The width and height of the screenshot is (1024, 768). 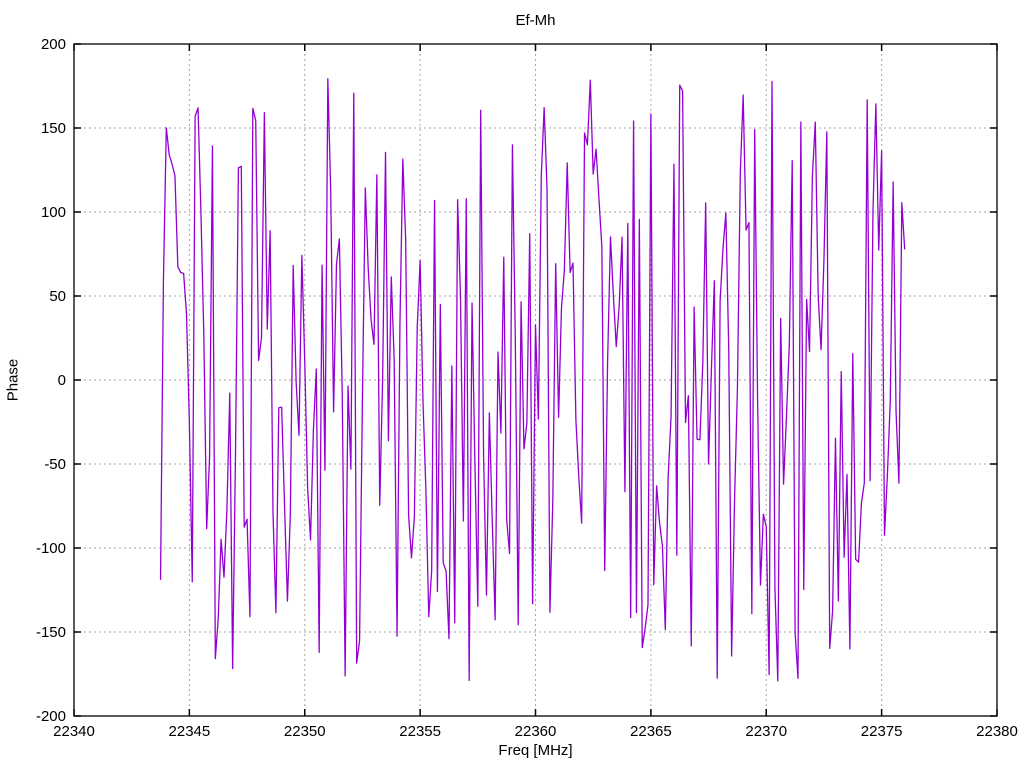 What do you see at coordinates (53, 212) in the screenshot?
I see `y-tick-label: 100` at bounding box center [53, 212].